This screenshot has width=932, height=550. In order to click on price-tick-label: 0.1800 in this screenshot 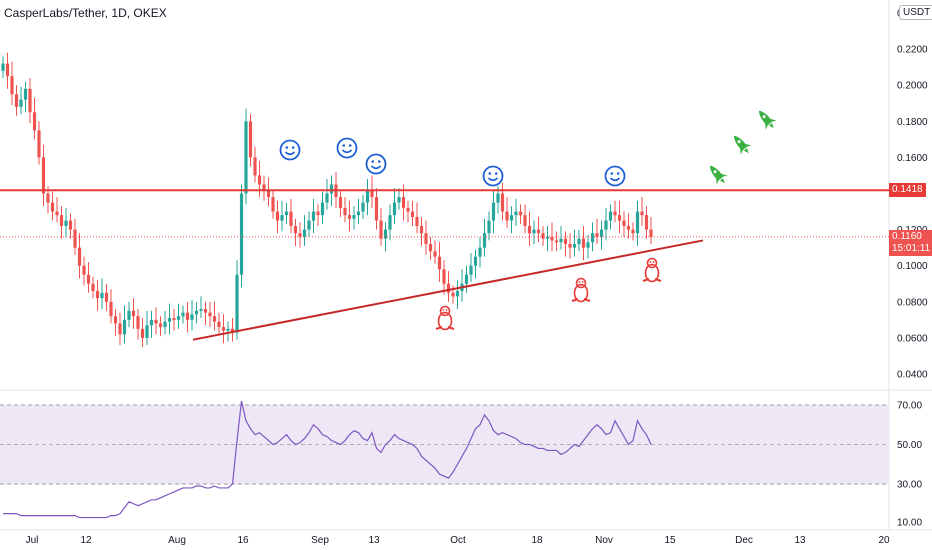, I will do `click(912, 122)`.